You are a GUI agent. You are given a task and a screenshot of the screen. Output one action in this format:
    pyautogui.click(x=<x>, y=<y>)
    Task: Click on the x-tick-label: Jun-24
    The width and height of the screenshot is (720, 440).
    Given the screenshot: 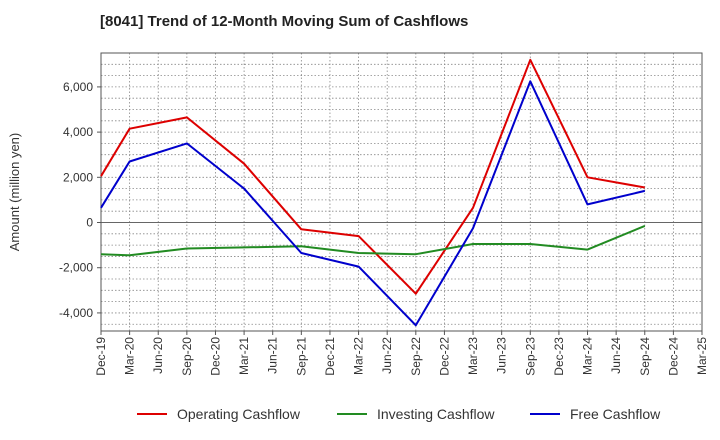 What is the action you would take?
    pyautogui.click(x=616, y=355)
    